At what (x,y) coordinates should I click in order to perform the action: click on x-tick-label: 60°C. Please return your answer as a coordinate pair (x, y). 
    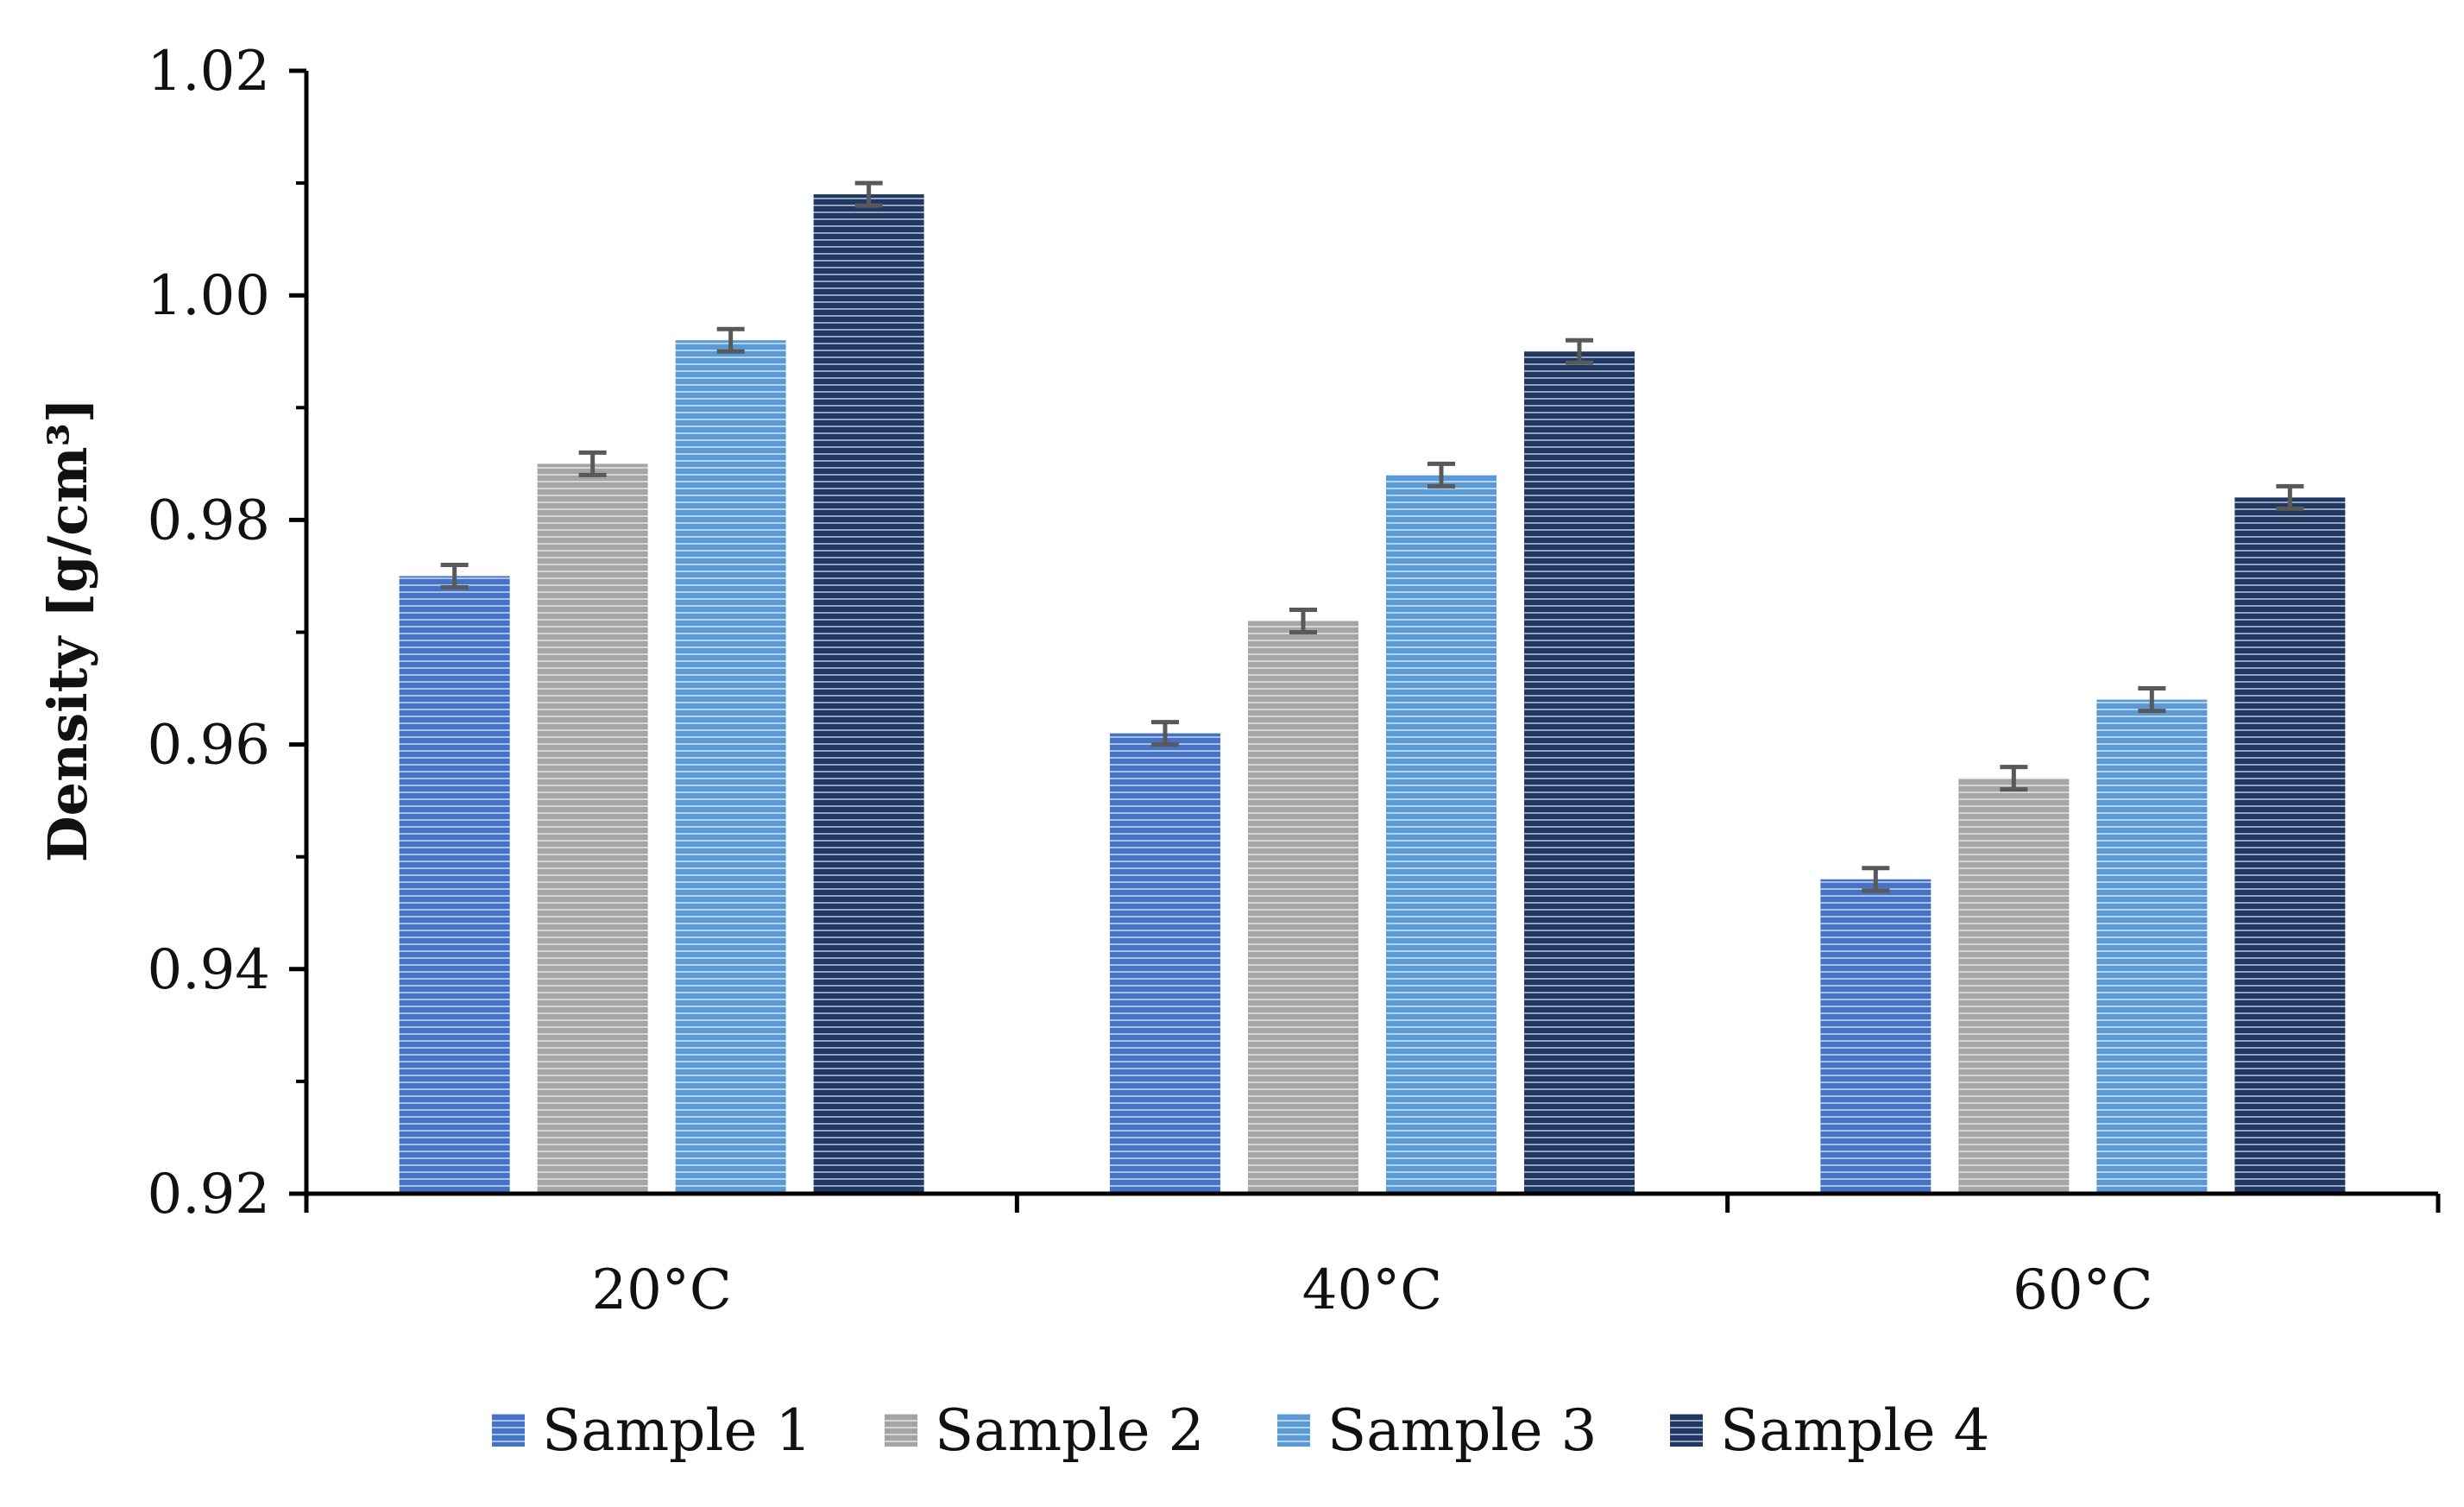
    Looking at the image, I should click on (2082, 1290).